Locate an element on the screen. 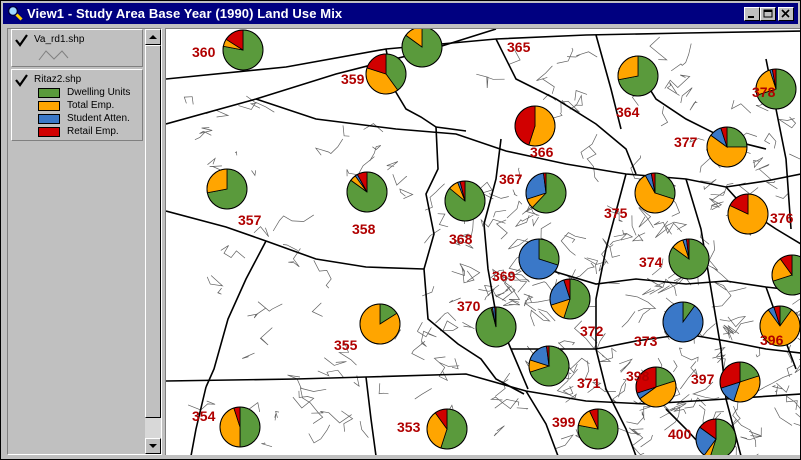  close-button is located at coordinates (786, 14).